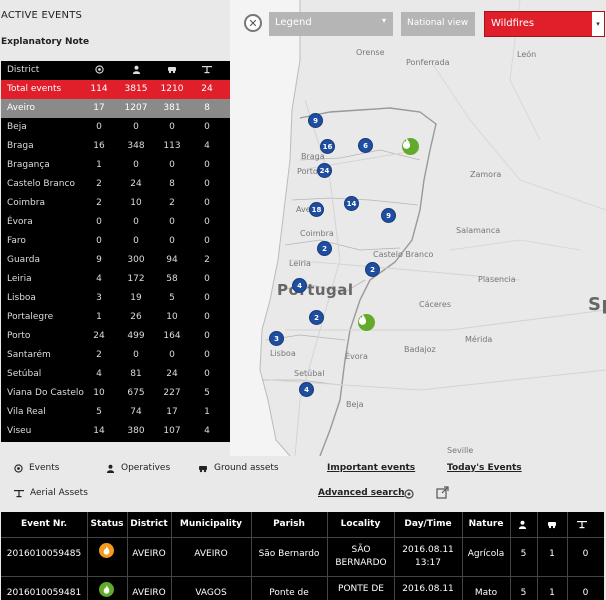 The image size is (606, 600). I want to click on todays-events-label: Today's Events, so click(484, 468).